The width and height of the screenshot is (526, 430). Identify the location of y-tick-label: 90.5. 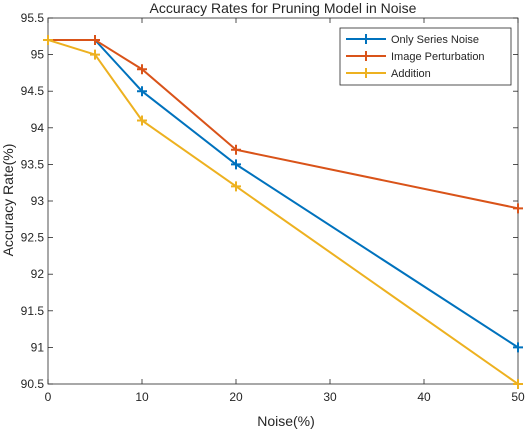
(33, 384).